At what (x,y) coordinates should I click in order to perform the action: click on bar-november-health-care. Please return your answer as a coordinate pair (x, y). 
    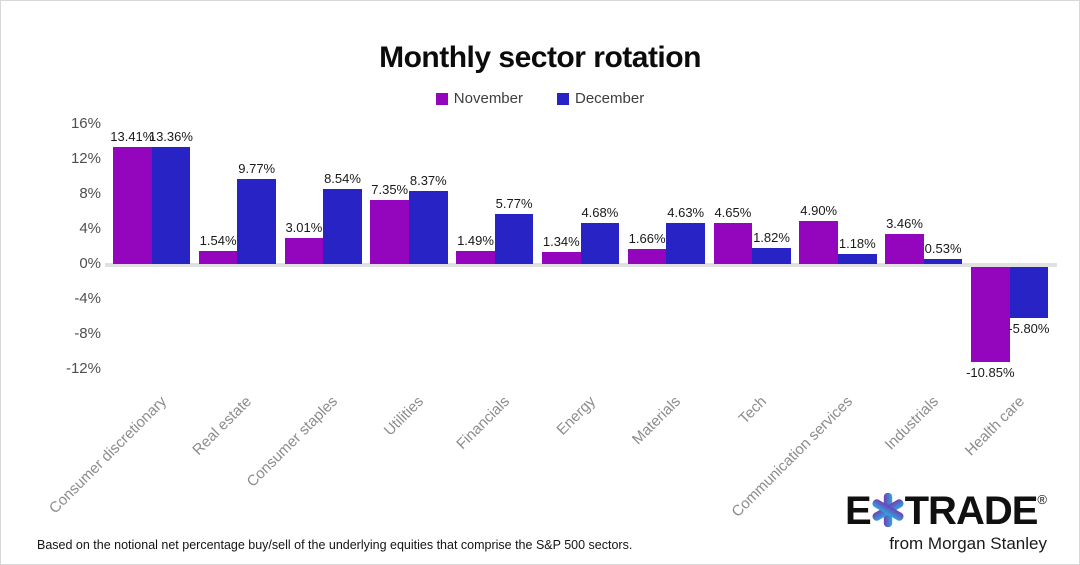
    Looking at the image, I should click on (990, 314).